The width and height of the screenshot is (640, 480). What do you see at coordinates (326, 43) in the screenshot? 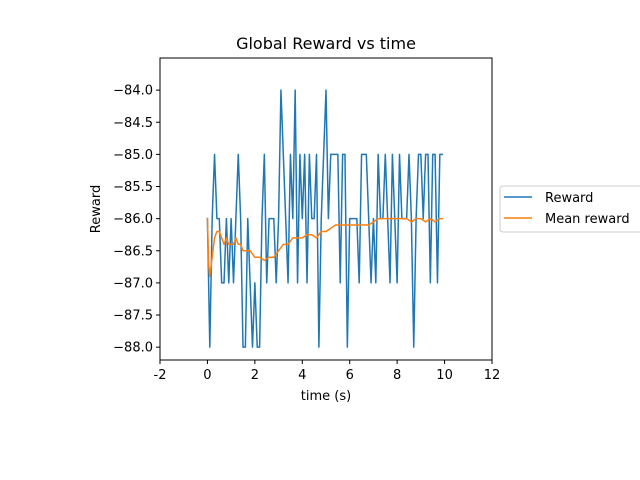
I see `chart-title: Global Reward vs time` at bounding box center [326, 43].